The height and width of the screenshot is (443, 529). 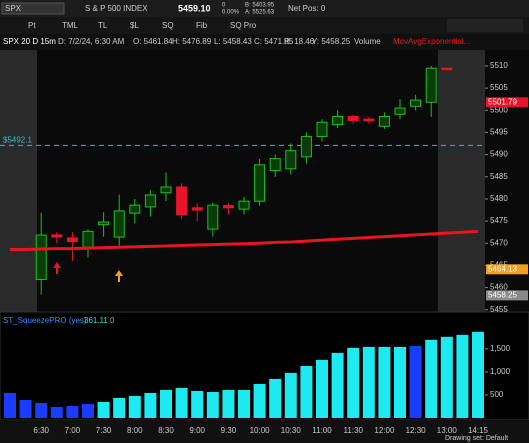 What do you see at coordinates (229, 430) in the screenshot?
I see `x-tick-label: 9:30` at bounding box center [229, 430].